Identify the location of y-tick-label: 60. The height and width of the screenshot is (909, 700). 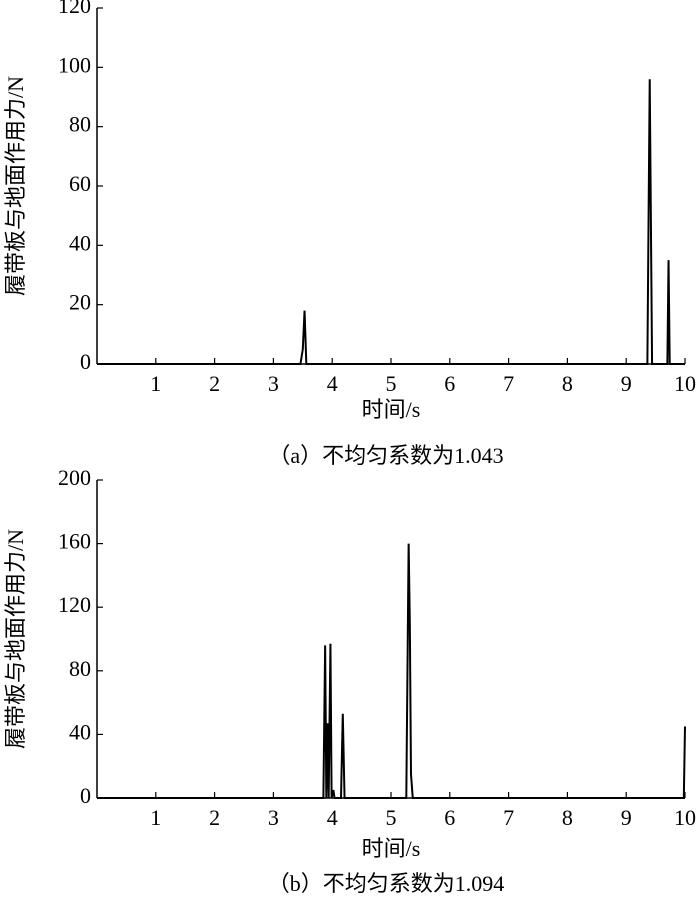
(80, 183).